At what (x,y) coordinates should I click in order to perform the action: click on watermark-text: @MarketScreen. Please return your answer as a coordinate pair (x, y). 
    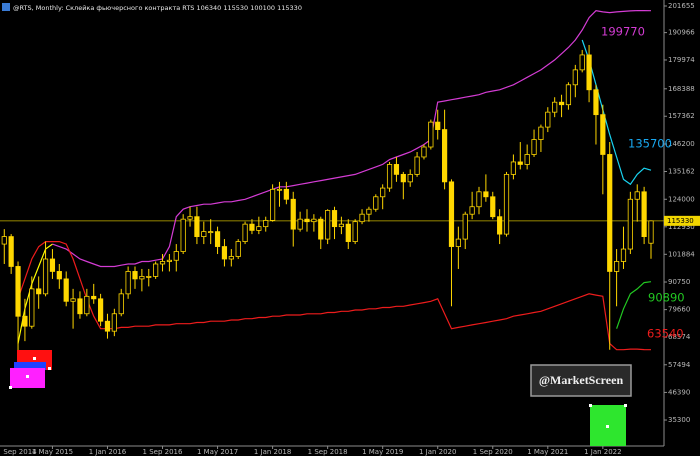
    Looking at the image, I should click on (581, 380).